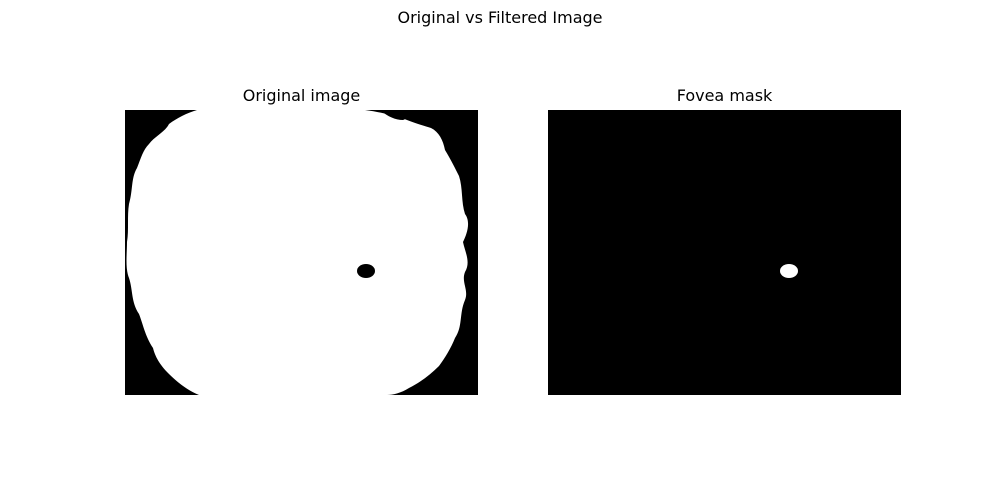  Describe the element at coordinates (789, 271) in the screenshot. I see `fovea-spot-bright` at that location.